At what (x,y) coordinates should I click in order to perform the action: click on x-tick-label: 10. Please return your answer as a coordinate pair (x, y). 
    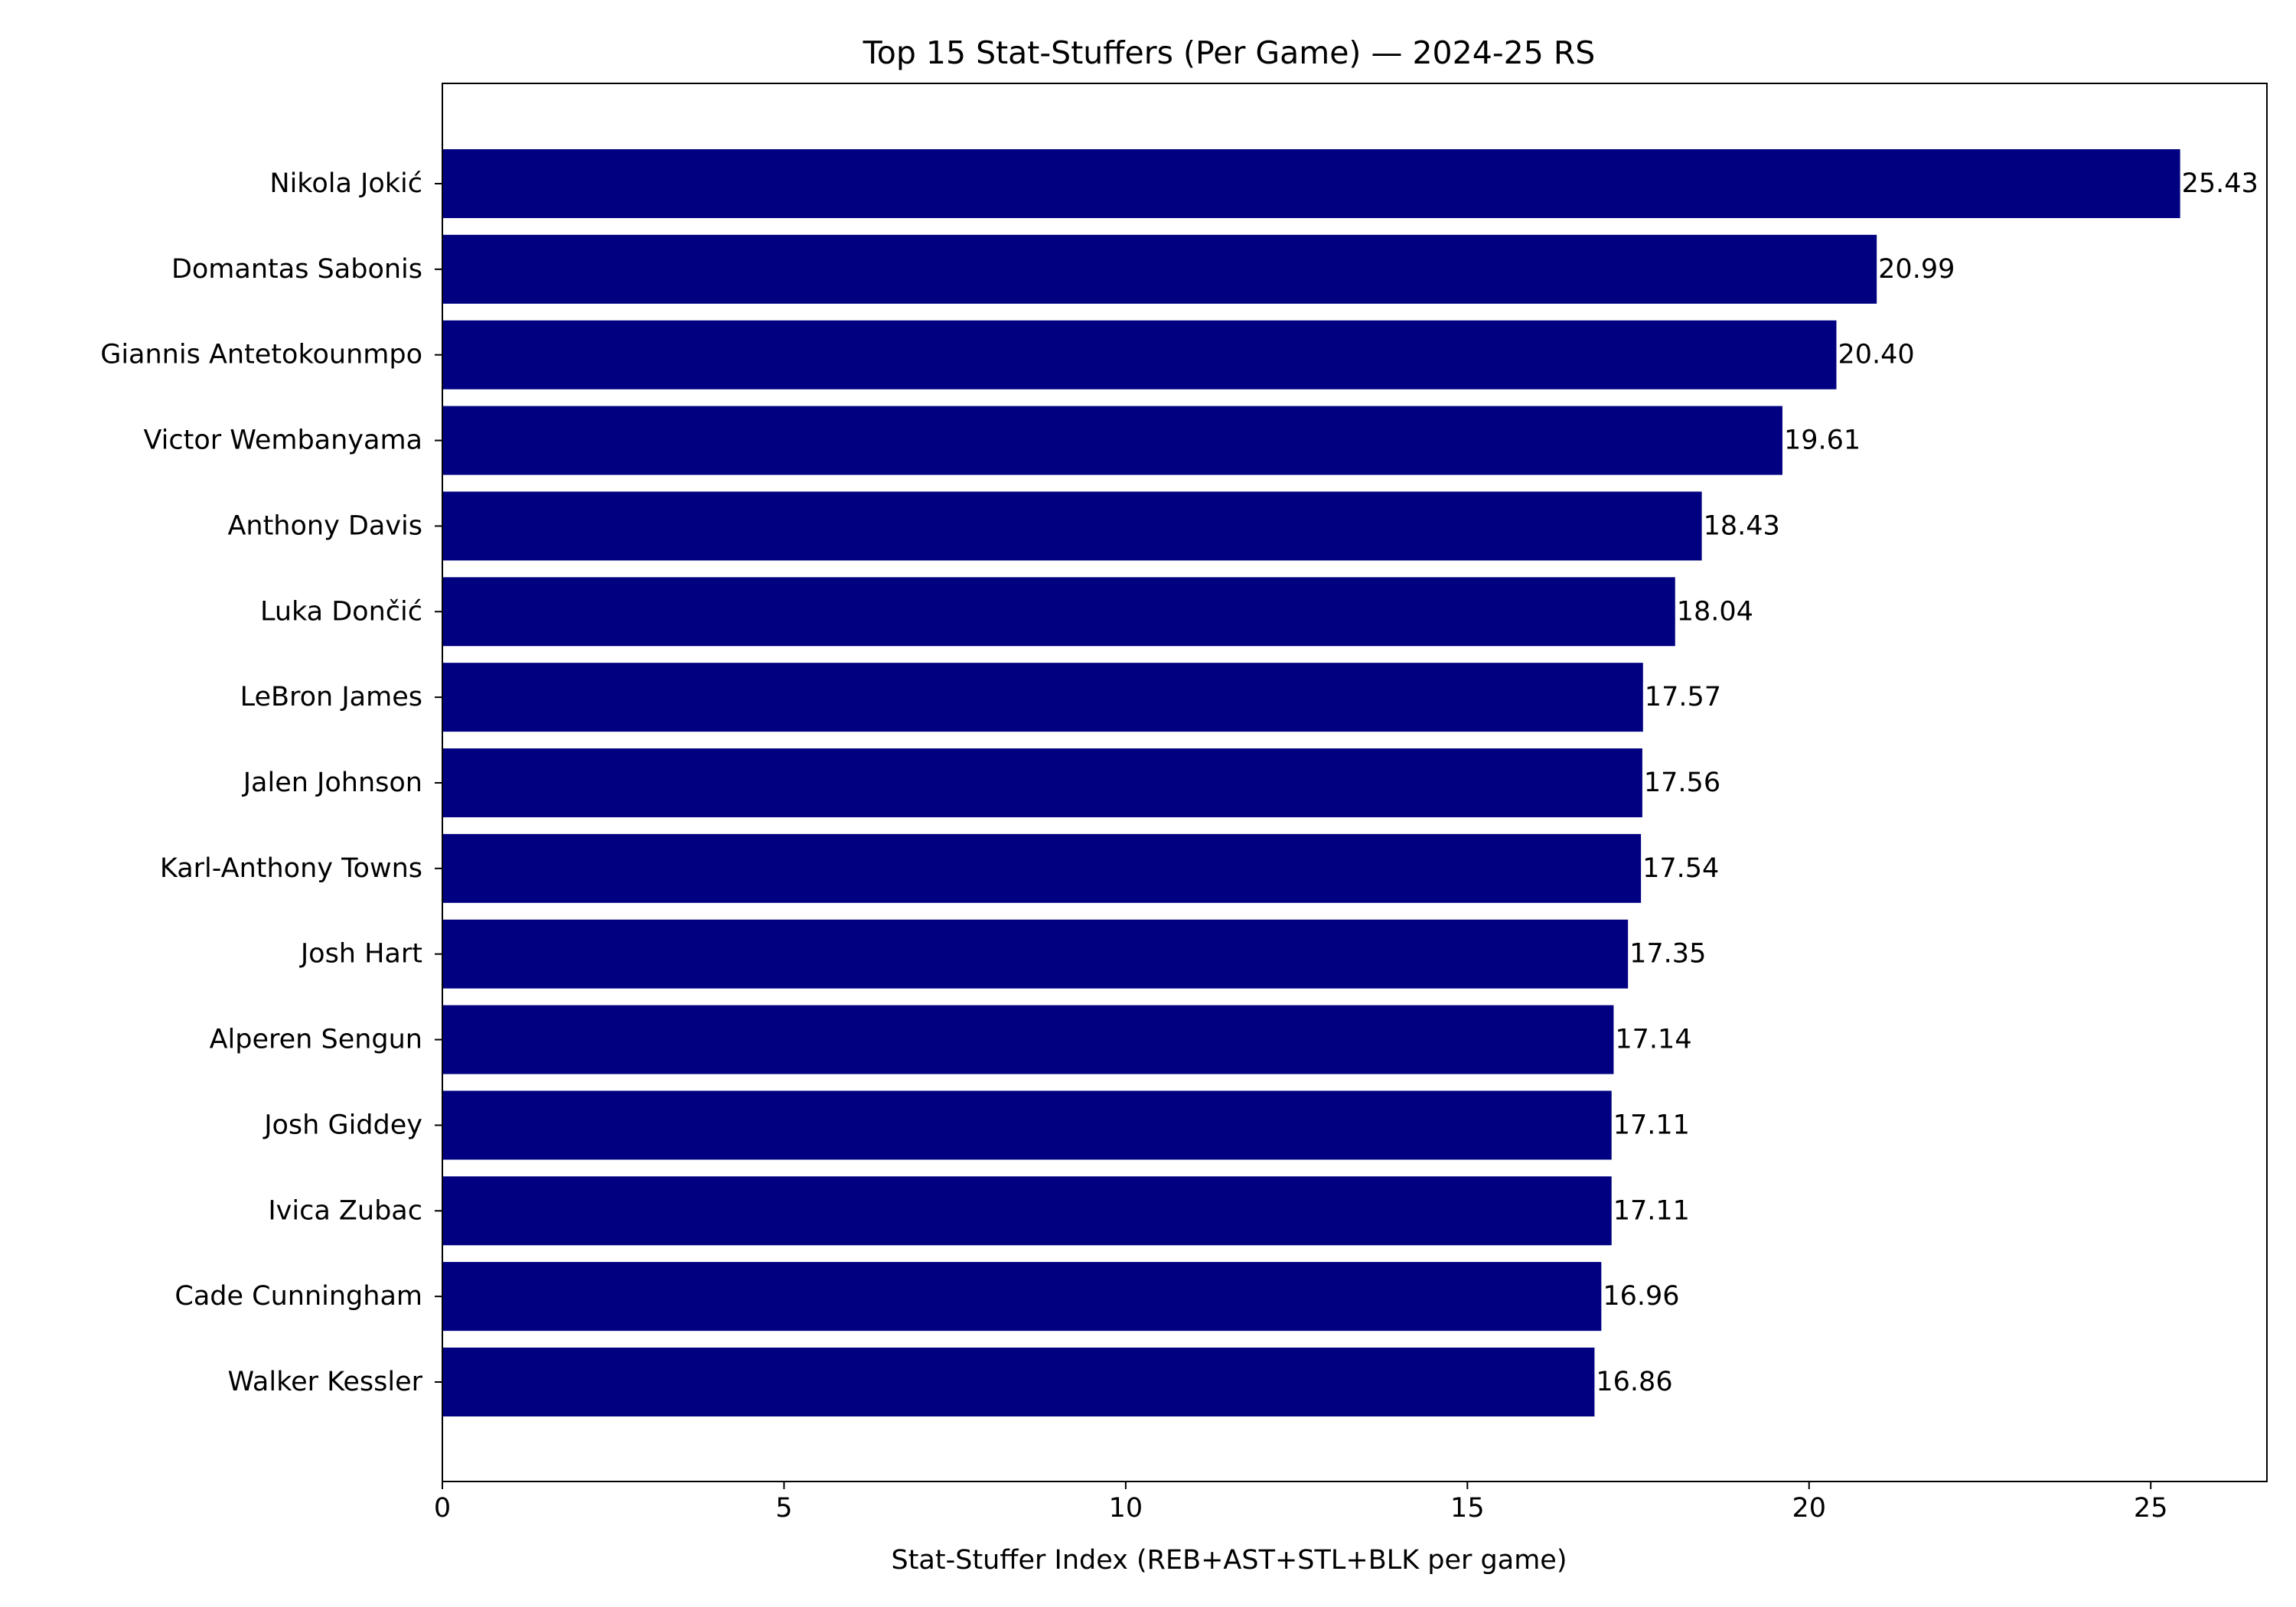
    Looking at the image, I should click on (1126, 1508).